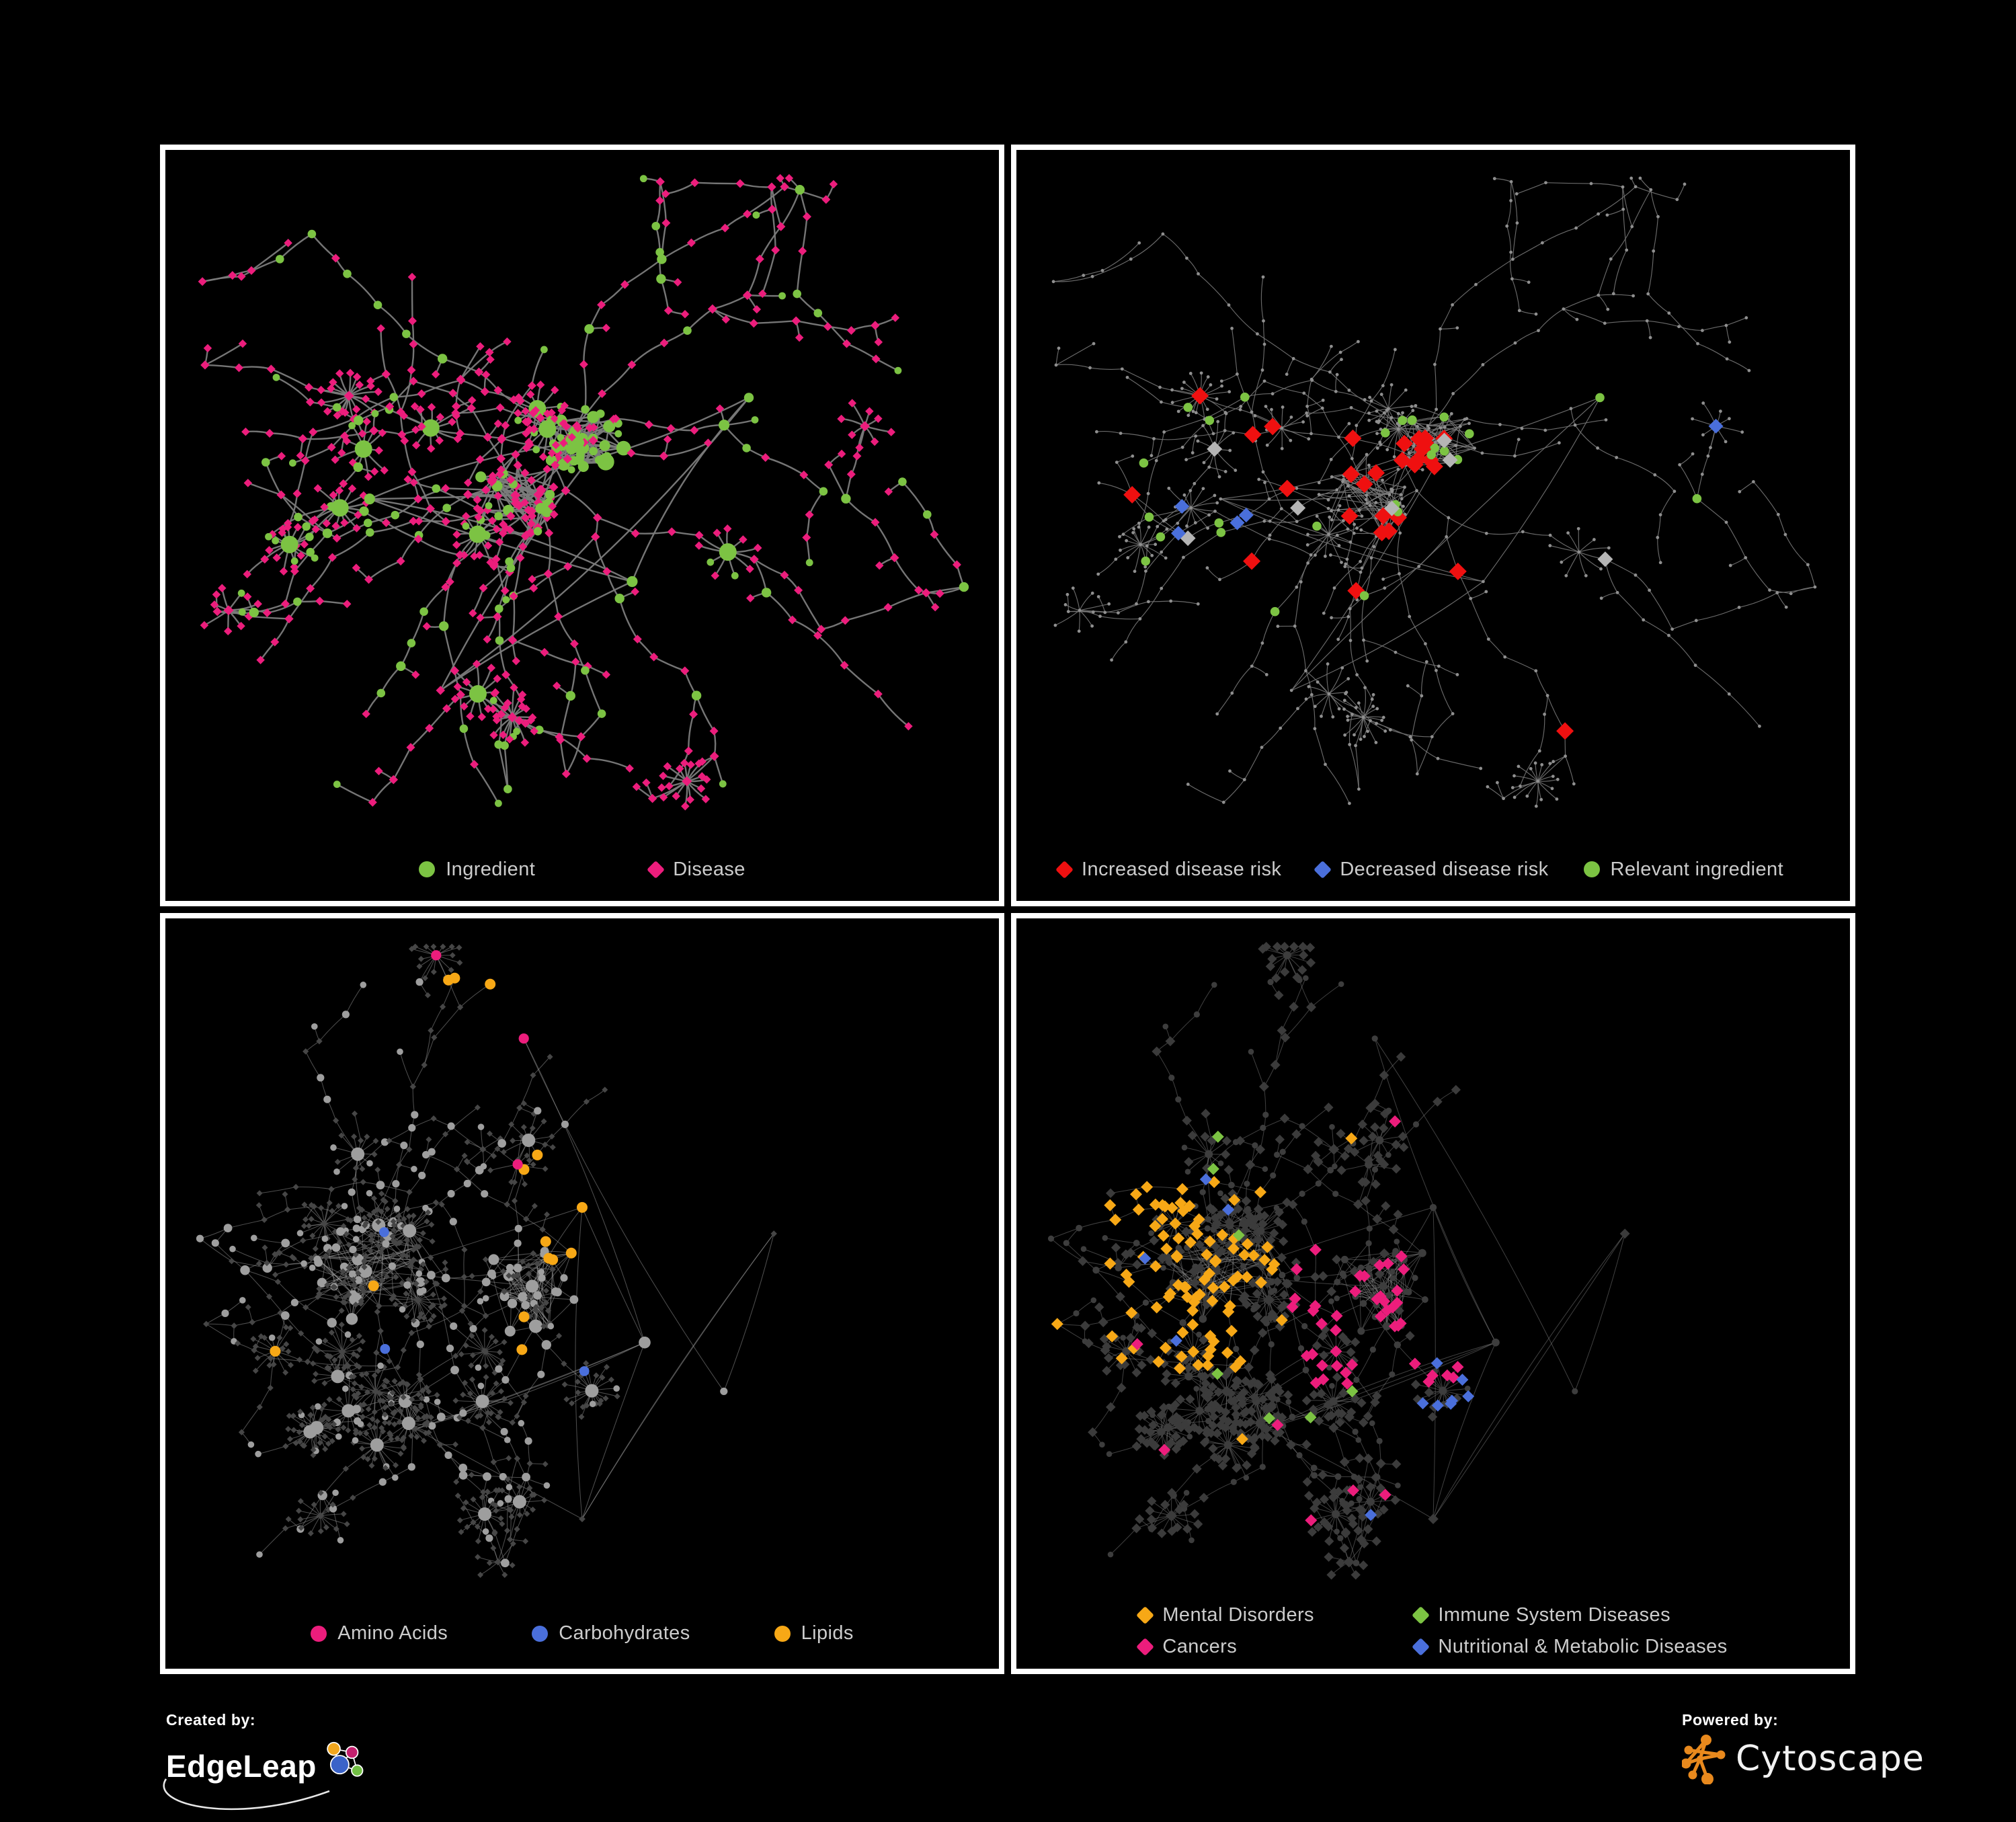 The width and height of the screenshot is (2016, 1822). Describe the element at coordinates (211, 1720) in the screenshot. I see `created-by-label: Created by:` at that location.